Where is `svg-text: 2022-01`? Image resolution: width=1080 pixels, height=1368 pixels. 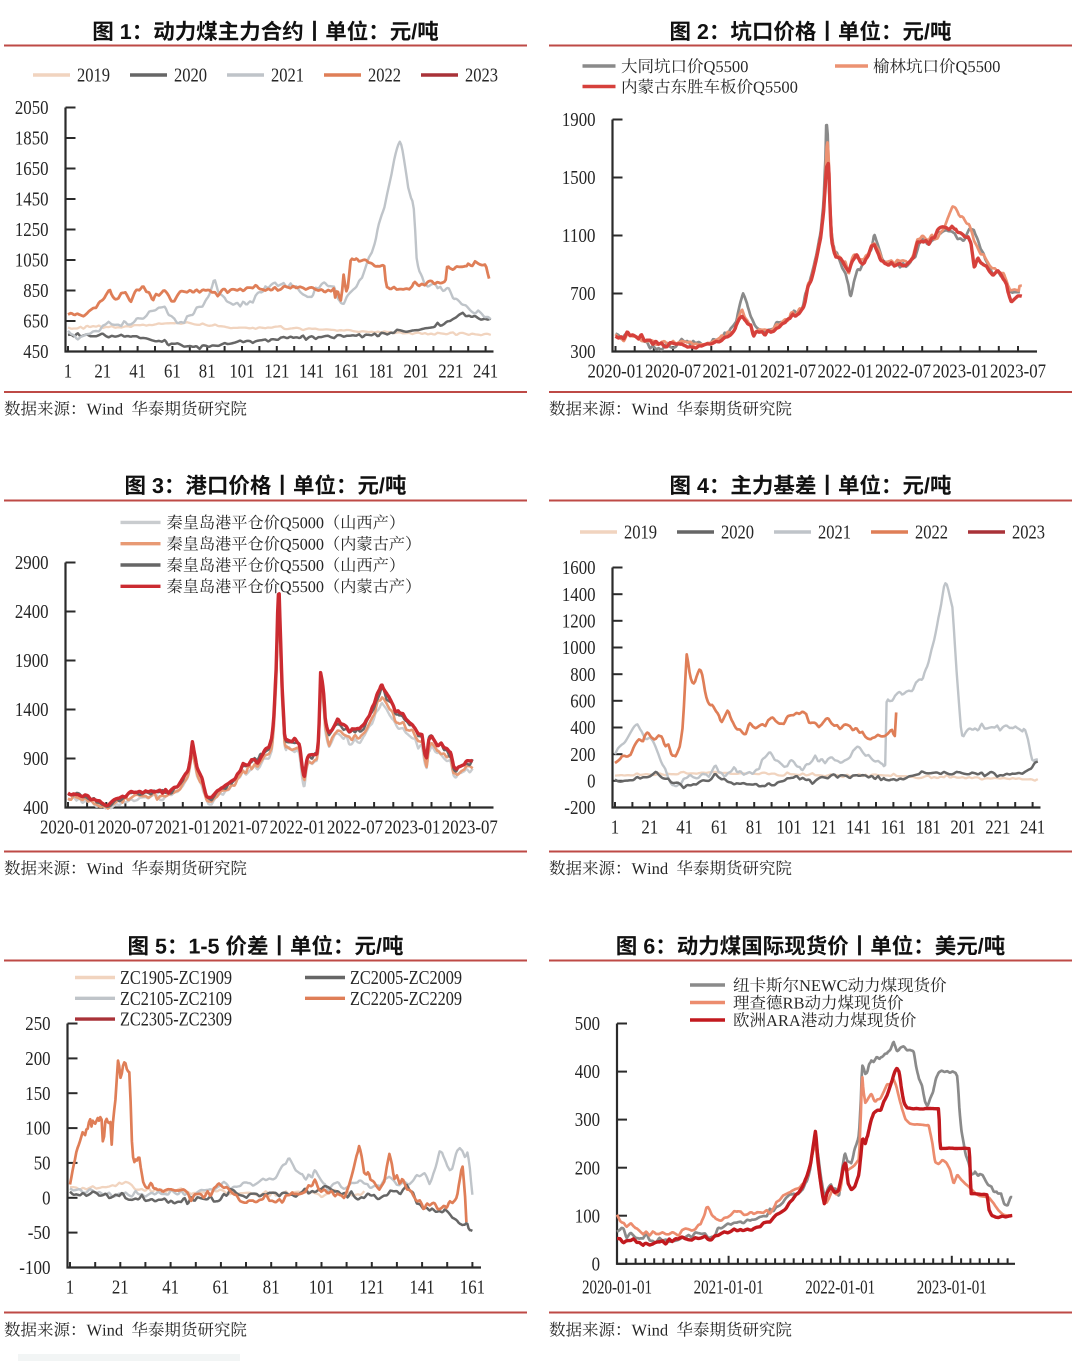
svg-text: 2022-01 is located at coordinates (846, 372).